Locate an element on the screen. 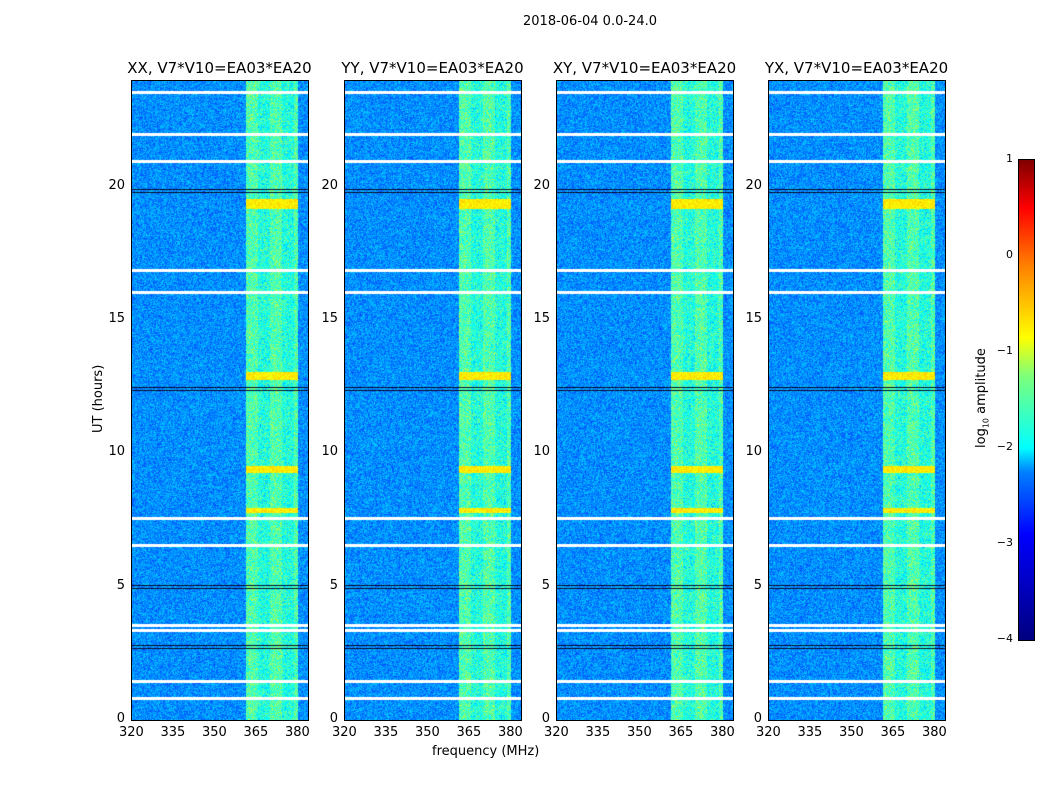 The width and height of the screenshot is (1050, 800). colorbar-label: log10 amplitude is located at coordinates (982, 398).